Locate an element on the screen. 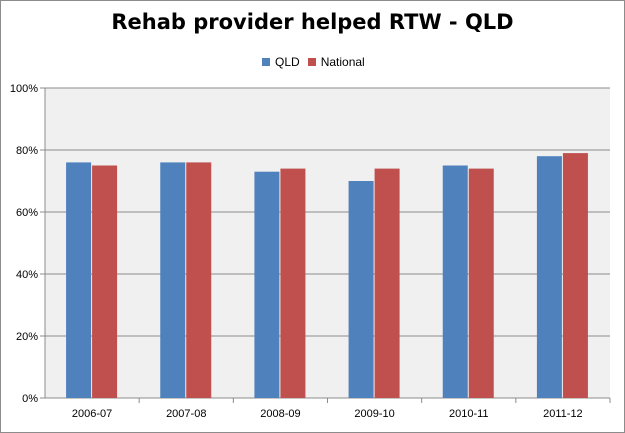 The width and height of the screenshot is (625, 433). y-tick-label: 60% is located at coordinates (27, 213).